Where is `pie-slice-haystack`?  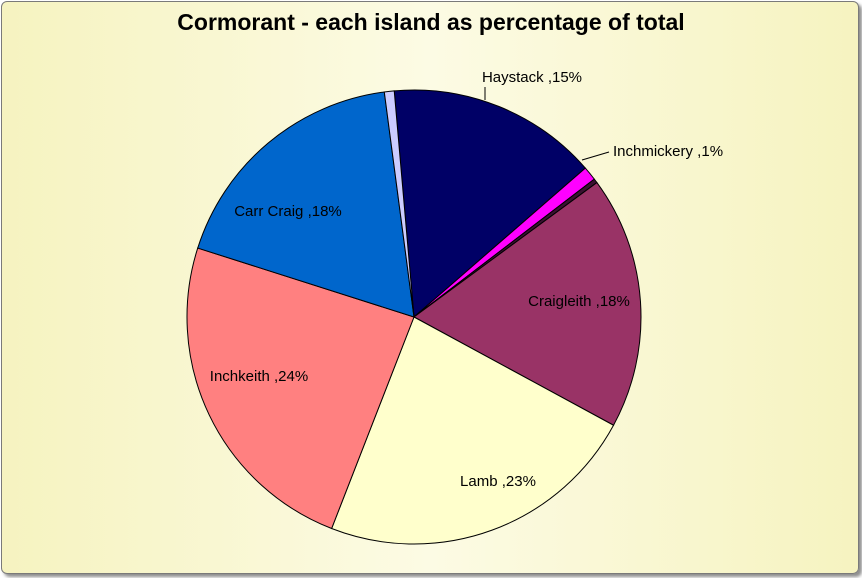
pie-slice-haystack is located at coordinates (490, 204).